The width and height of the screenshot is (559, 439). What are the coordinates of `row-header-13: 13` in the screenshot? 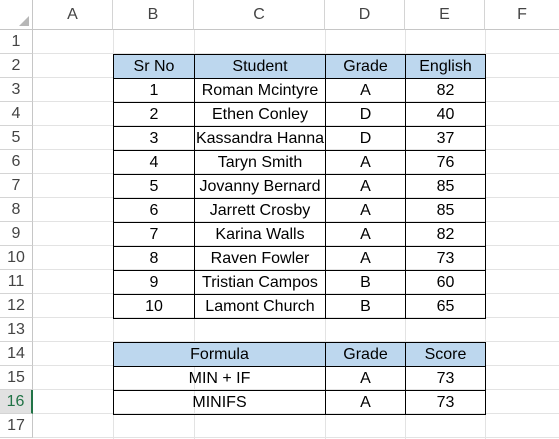 It's located at (16, 330).